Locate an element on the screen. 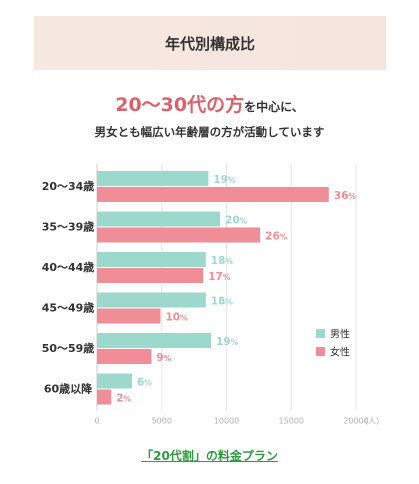 Image resolution: width=419 pixels, height=484 pixels. headline-rest: を中心に、 is located at coordinates (274, 107).